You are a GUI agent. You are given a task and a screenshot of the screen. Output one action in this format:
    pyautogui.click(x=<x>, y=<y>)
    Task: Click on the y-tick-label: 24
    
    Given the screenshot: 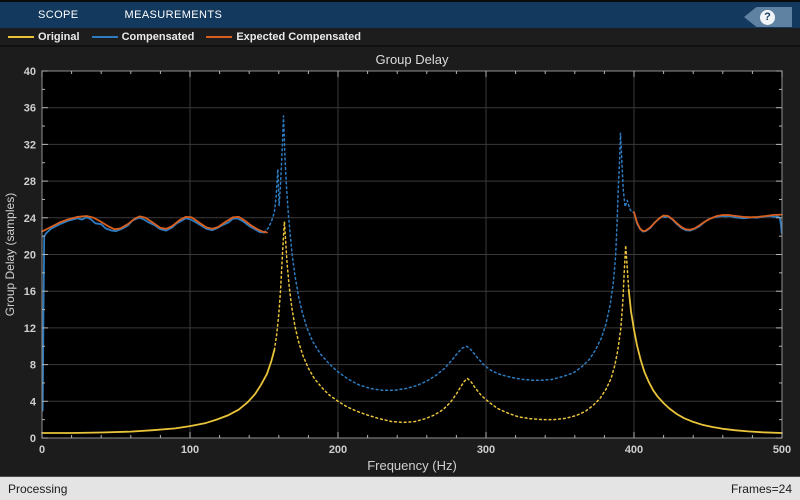 What is the action you would take?
    pyautogui.click(x=30, y=219)
    